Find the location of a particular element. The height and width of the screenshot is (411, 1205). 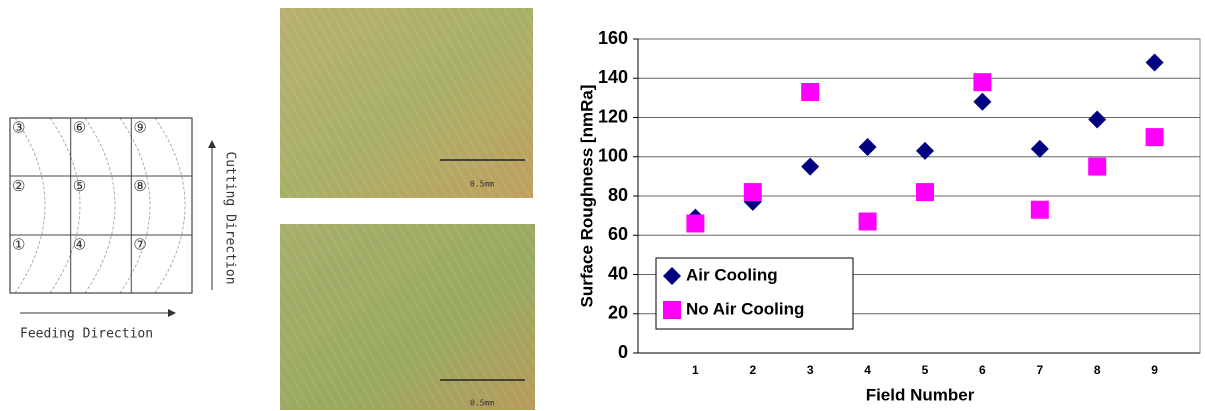

legend-label: No Air Cooling is located at coordinates (745, 308).